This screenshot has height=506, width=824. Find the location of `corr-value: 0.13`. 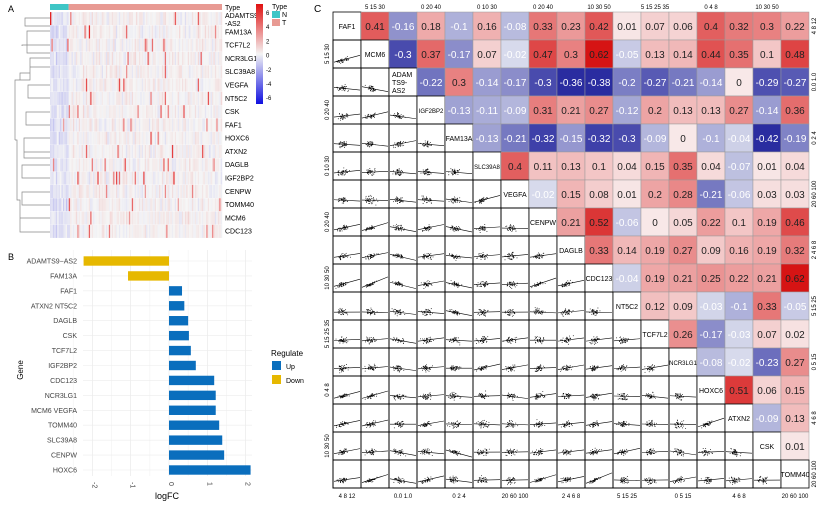

corr-value: 0.13 is located at coordinates (655, 55).